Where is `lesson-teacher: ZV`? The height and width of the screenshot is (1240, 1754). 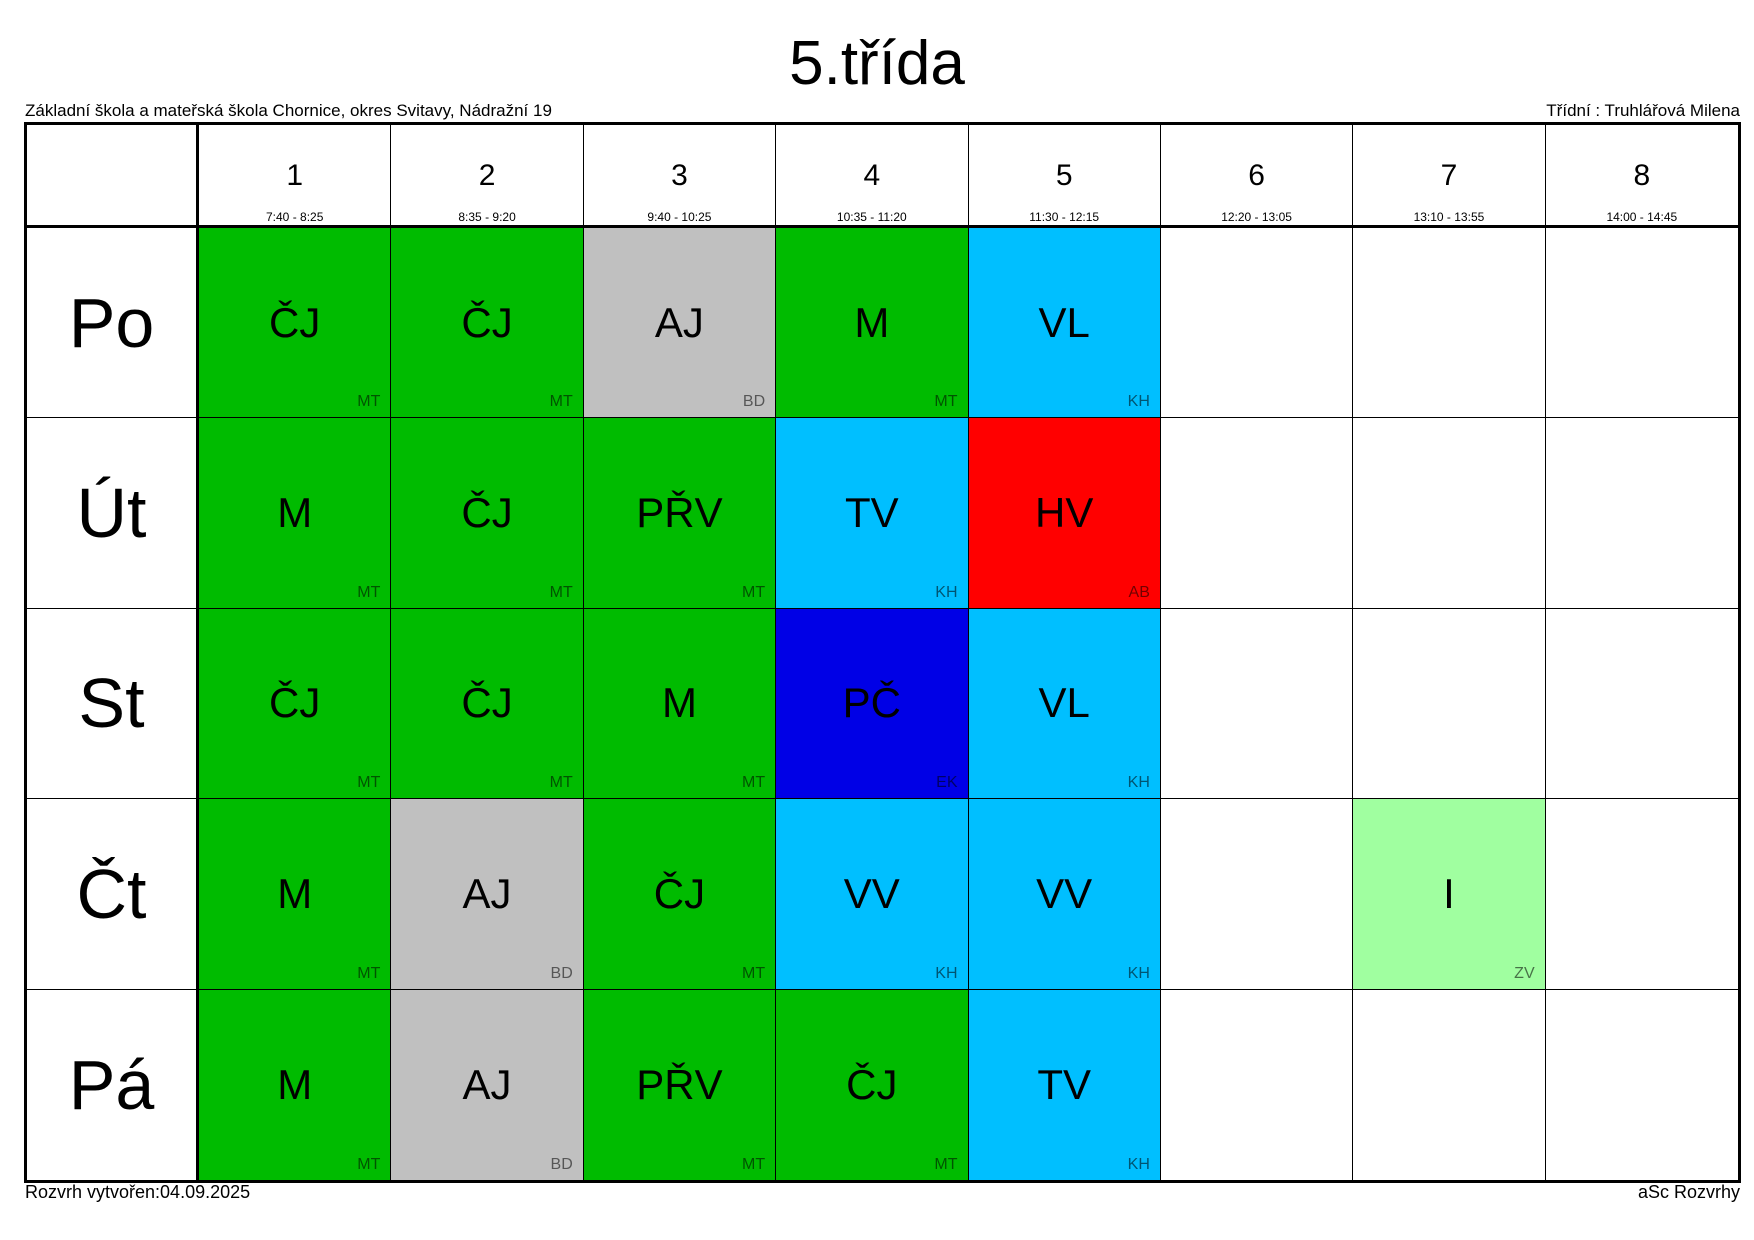 lesson-teacher: ZV is located at coordinates (1524, 973).